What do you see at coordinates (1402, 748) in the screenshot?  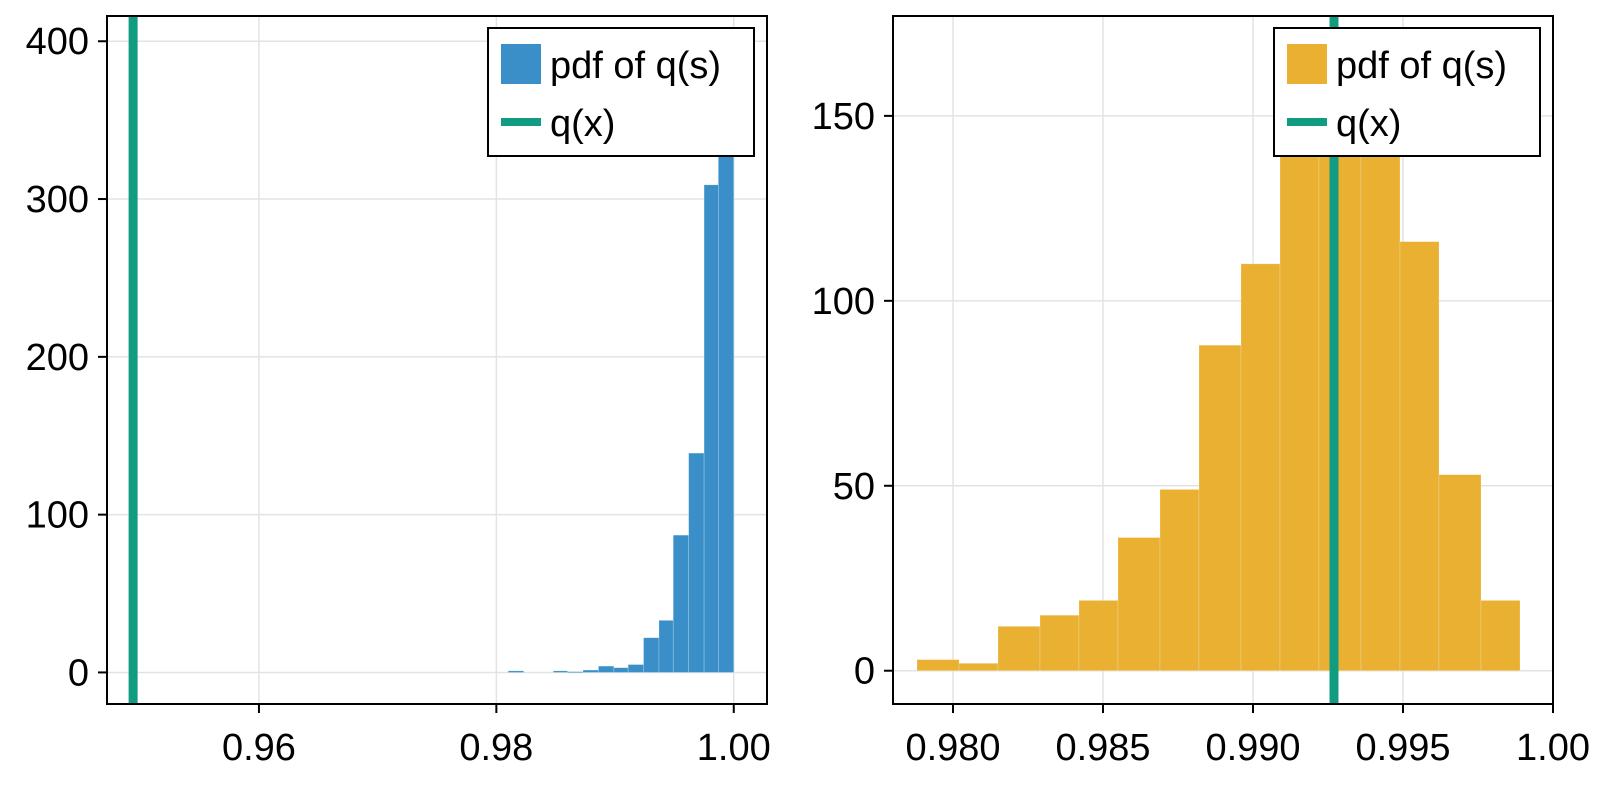 I see `x-tick-label: 0.995` at bounding box center [1402, 748].